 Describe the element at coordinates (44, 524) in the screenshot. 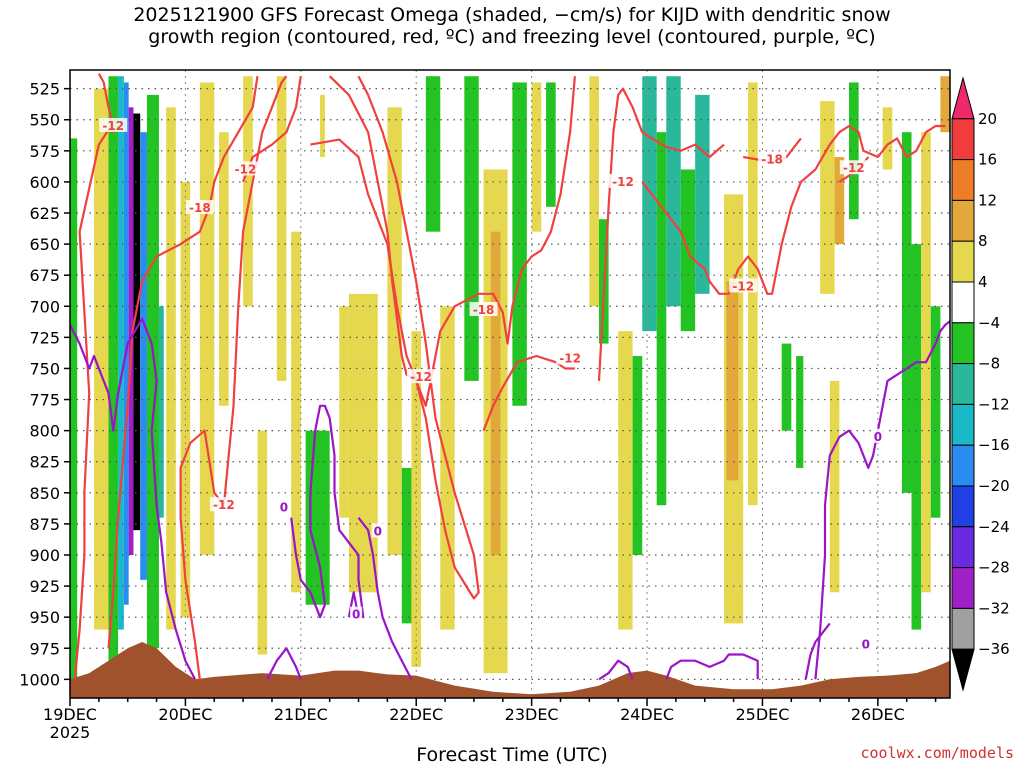

I see `ytick-label-875: 875` at that location.